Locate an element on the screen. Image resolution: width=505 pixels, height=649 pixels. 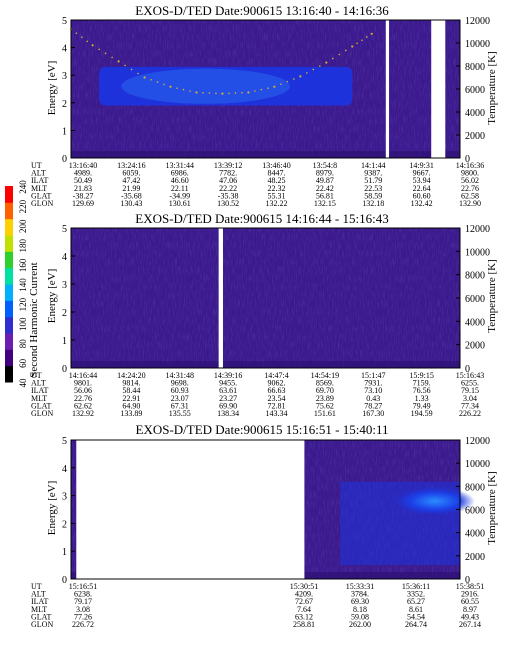
table-cell: 63.61 is located at coordinates (228, 390).